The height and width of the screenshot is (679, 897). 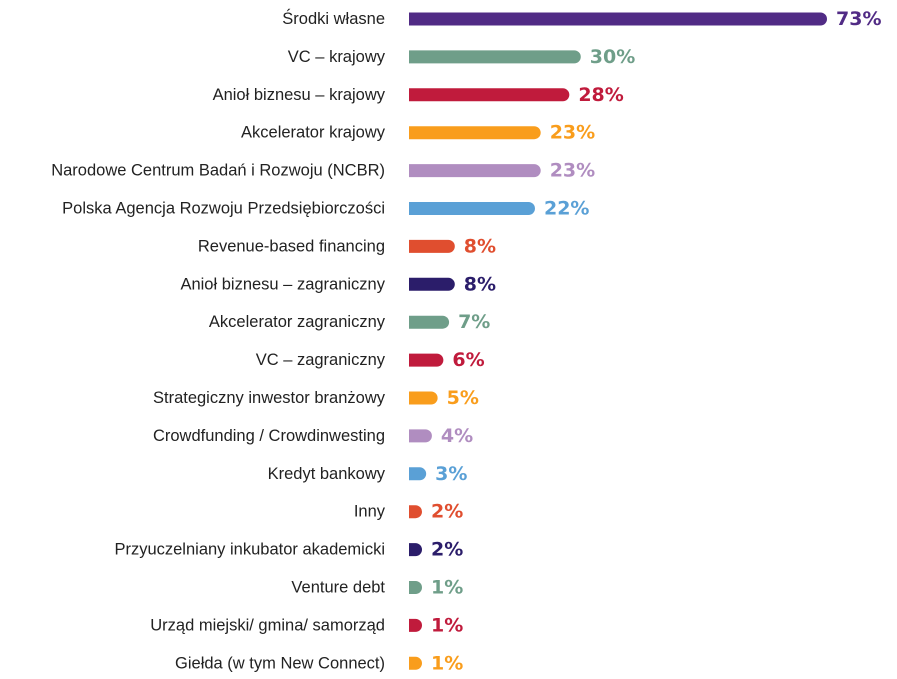 What do you see at coordinates (858, 19) in the screenshot?
I see `value-label: 73%` at bounding box center [858, 19].